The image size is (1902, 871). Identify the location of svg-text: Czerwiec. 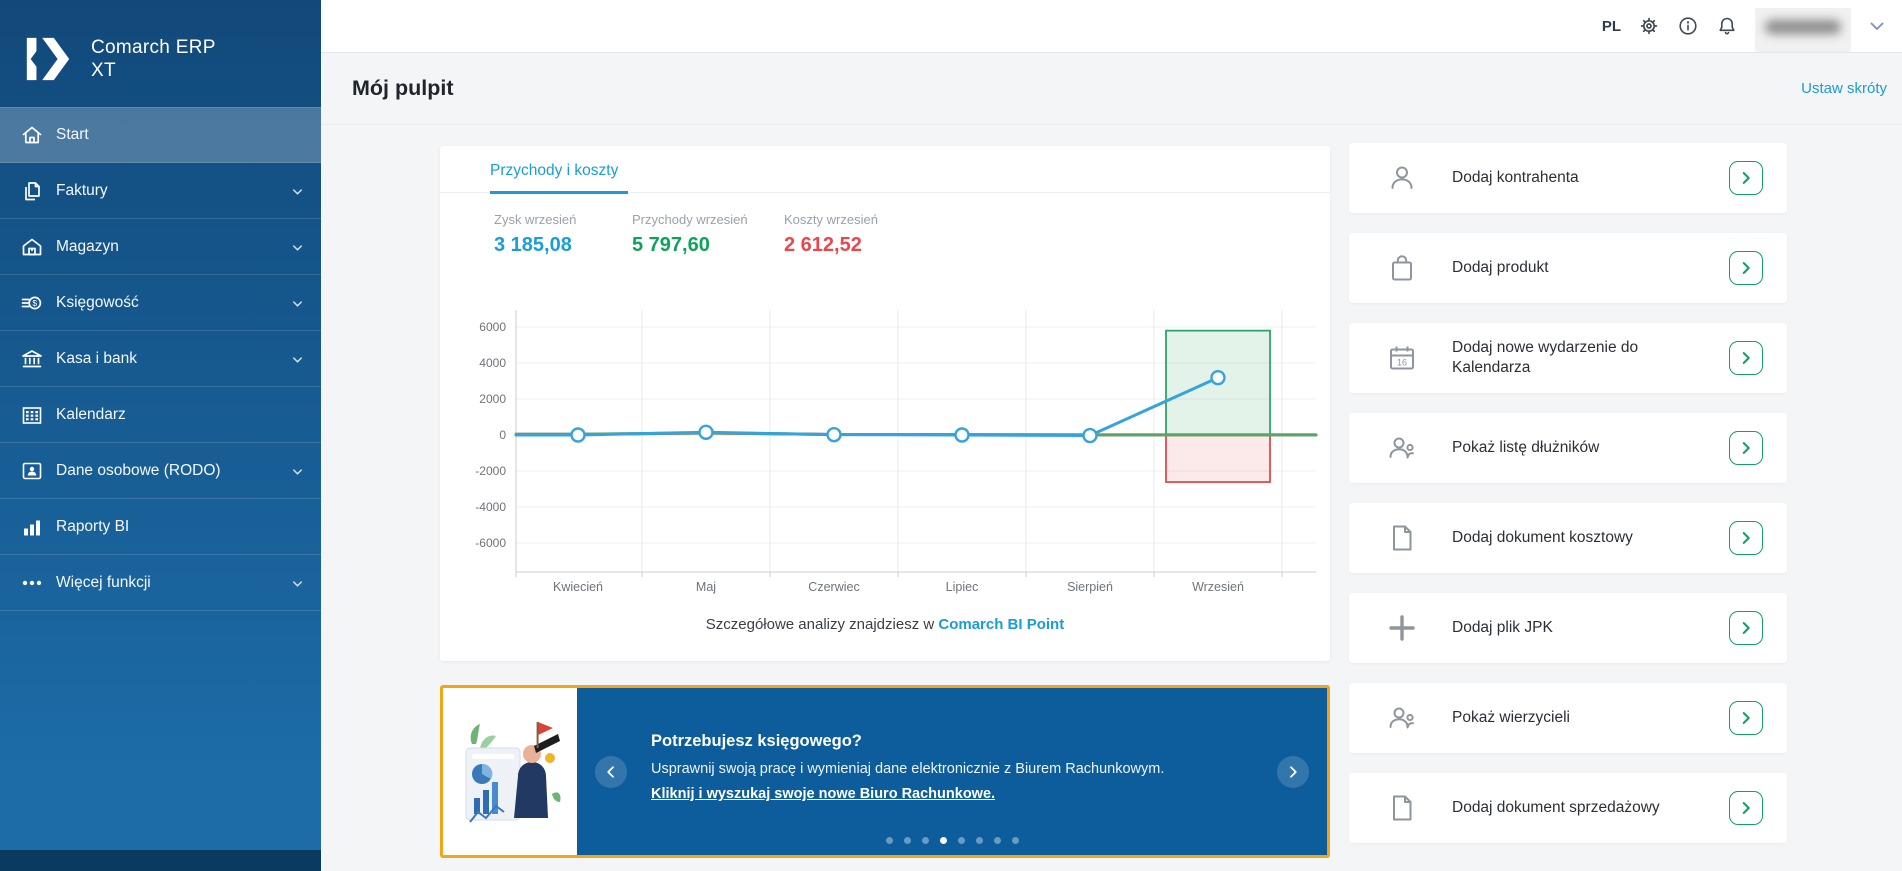
(833, 587).